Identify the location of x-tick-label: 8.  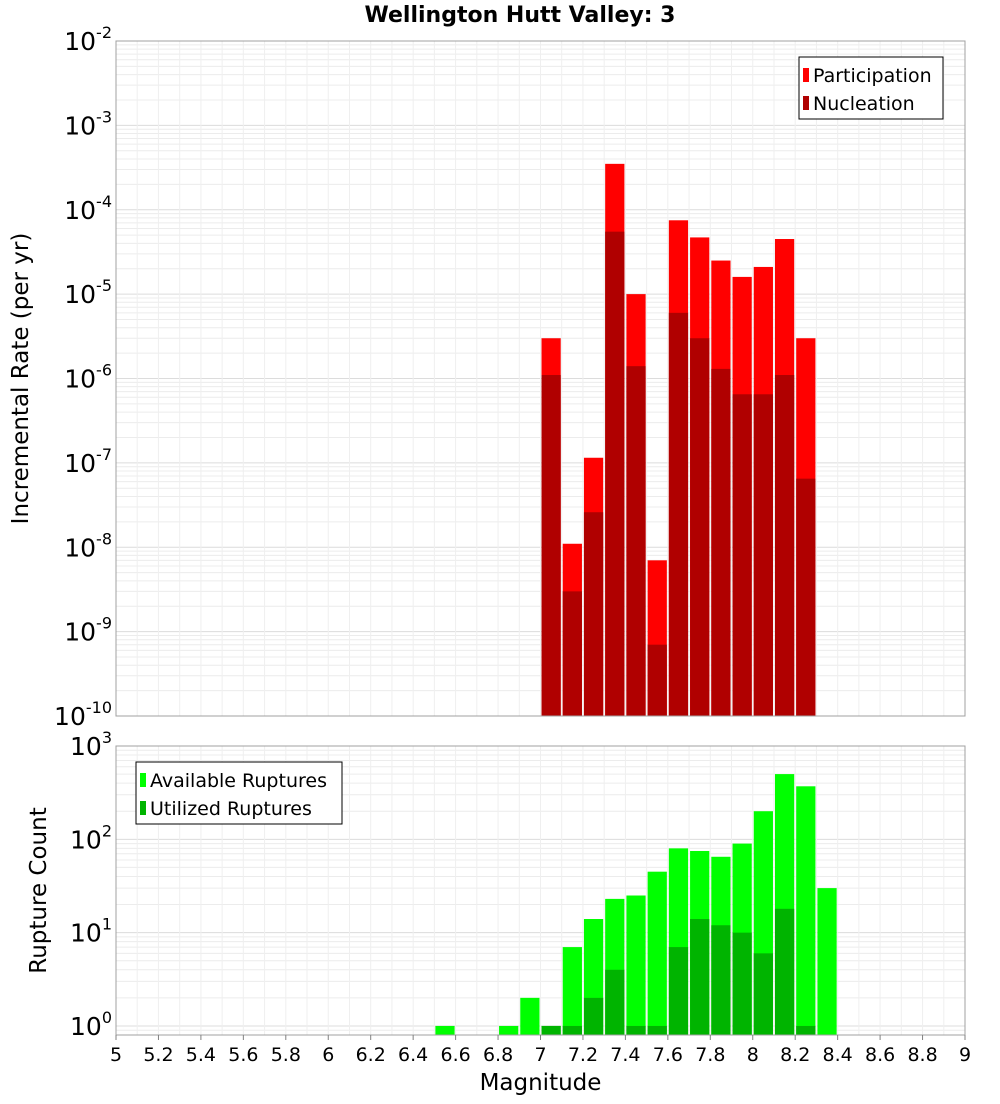
(753, 1055).